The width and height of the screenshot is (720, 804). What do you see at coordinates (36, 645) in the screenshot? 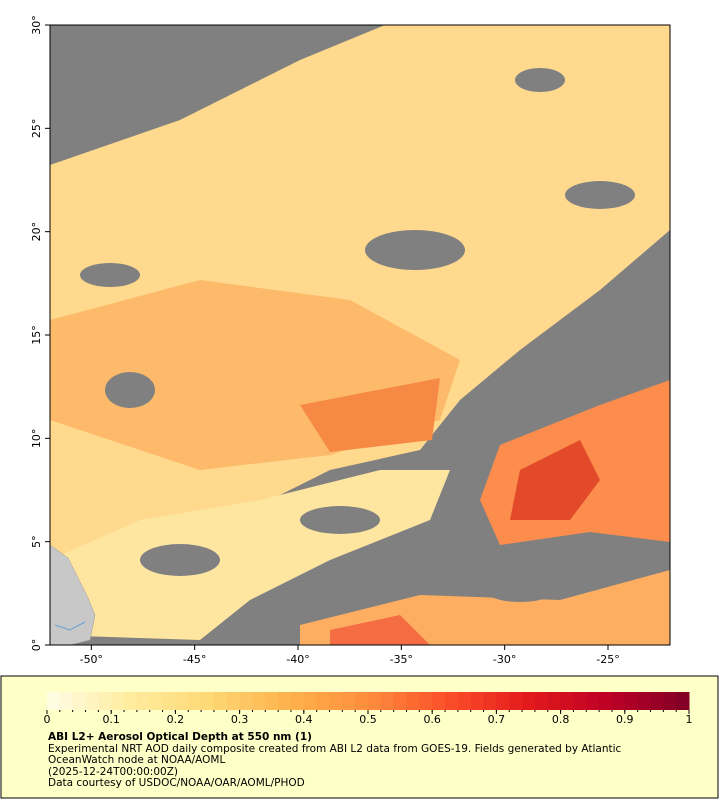
I see `y-tick-label: 0°` at bounding box center [36, 645].